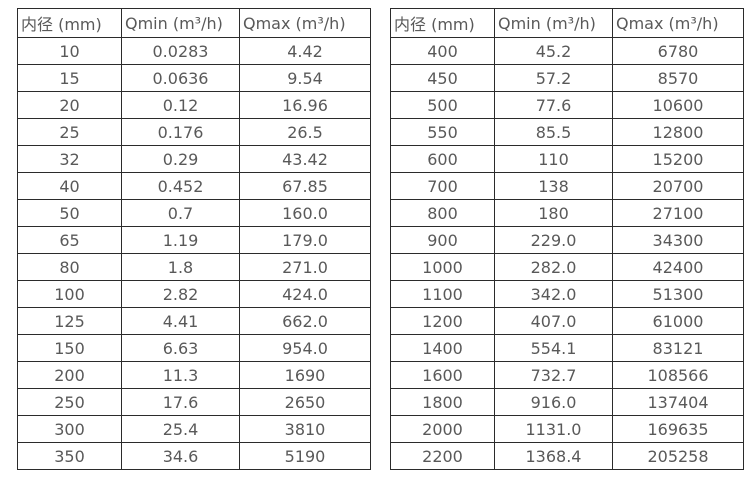 Image resolution: width=750 pixels, height=483 pixels. Describe the element at coordinates (553, 294) in the screenshot. I see `table-cell: 342.0` at that location.